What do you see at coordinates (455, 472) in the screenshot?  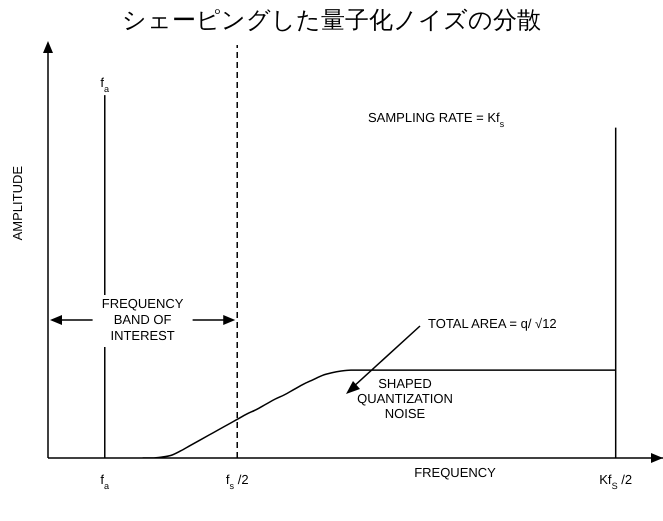 I see `x-axis-title: FREQUENCY` at bounding box center [455, 472].